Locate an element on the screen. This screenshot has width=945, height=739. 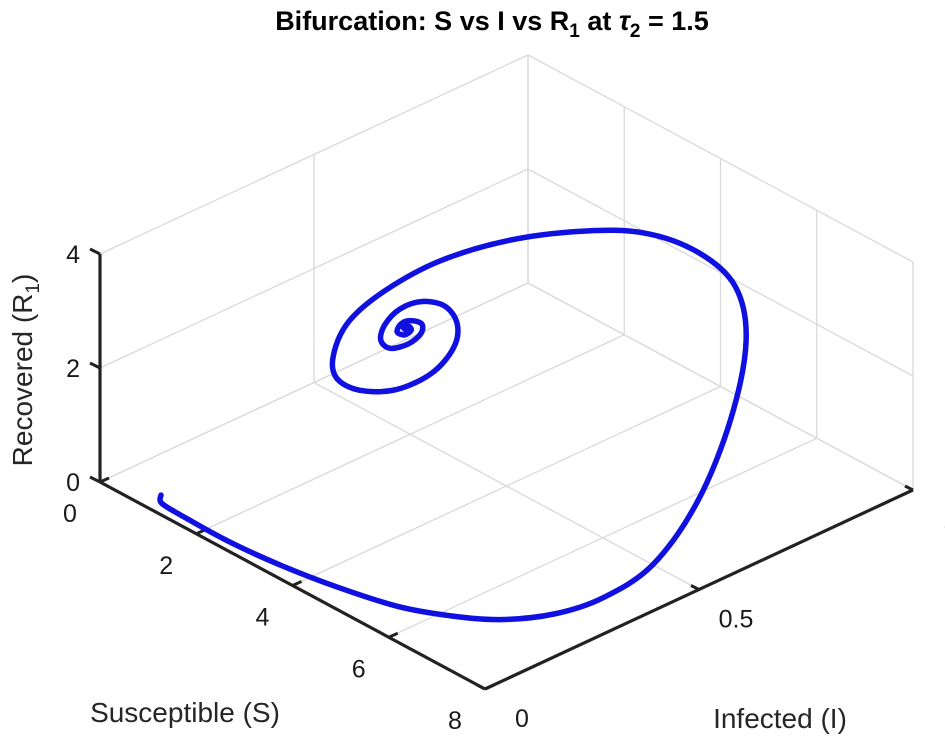
x-tick-label: 2 is located at coordinates (166, 566).